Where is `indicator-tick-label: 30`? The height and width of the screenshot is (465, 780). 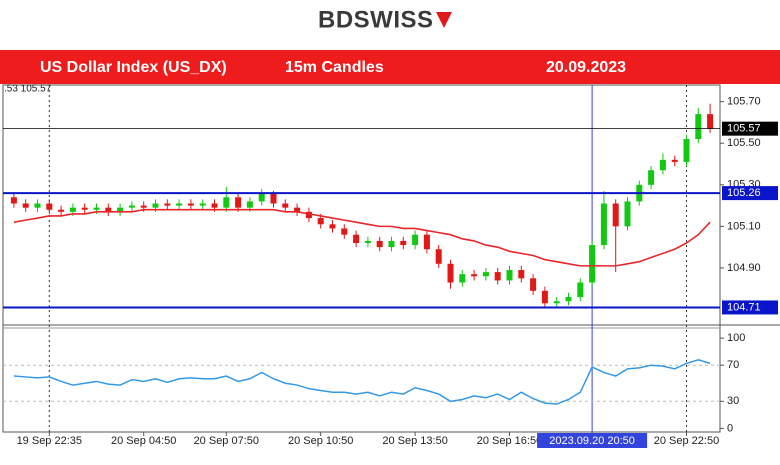 indicator-tick-label: 30 is located at coordinates (733, 401).